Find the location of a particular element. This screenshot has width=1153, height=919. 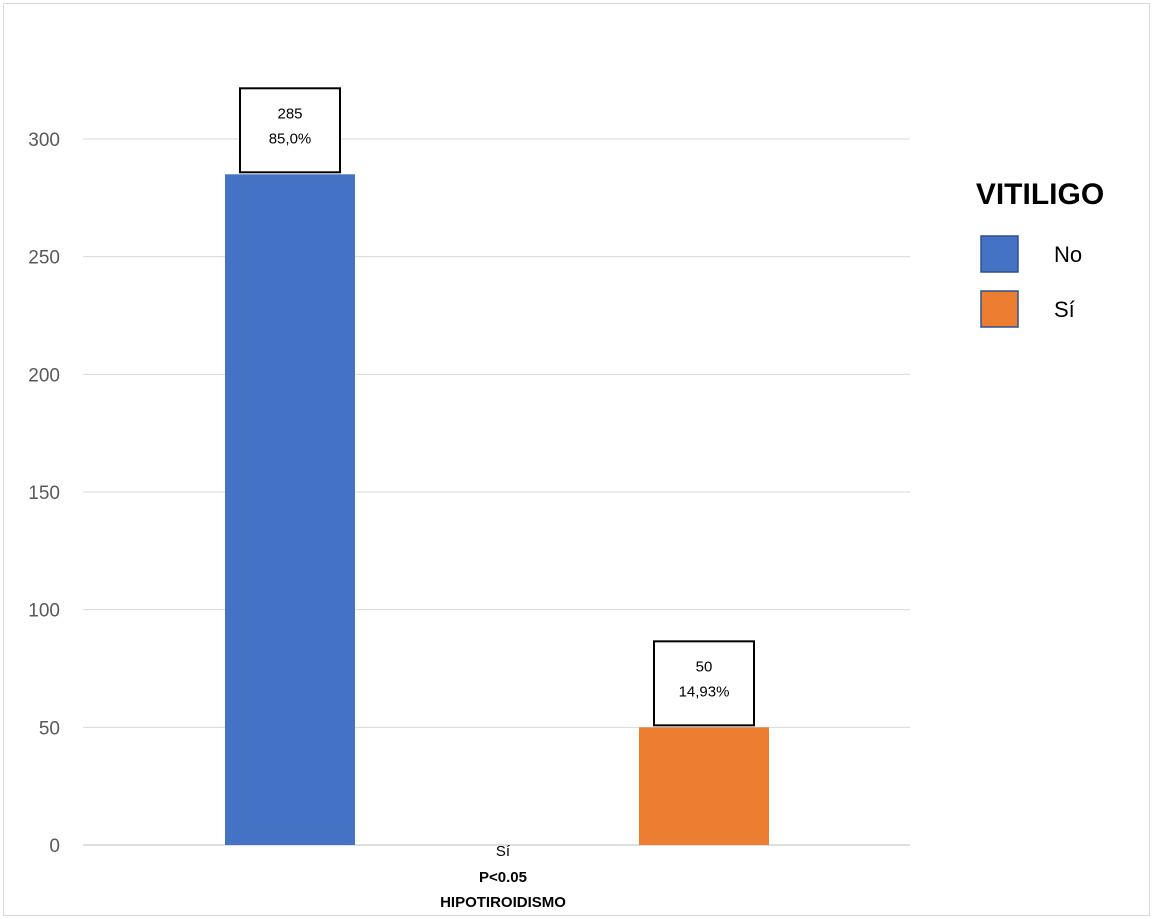

y-tick-label: 250 is located at coordinates (44, 258).